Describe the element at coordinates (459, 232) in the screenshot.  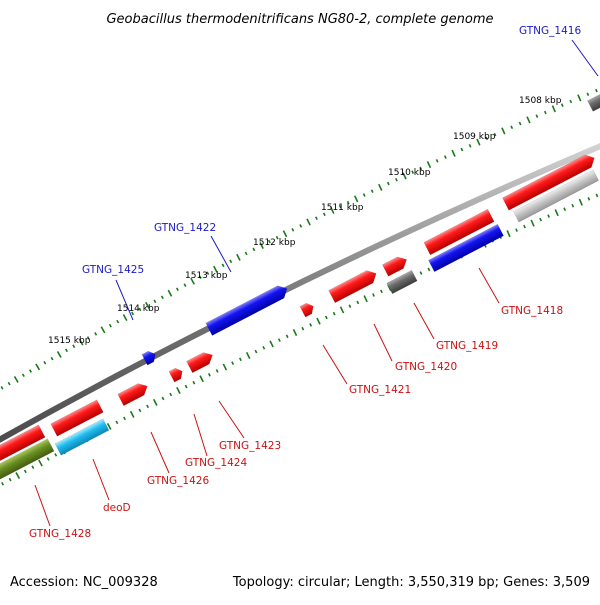
I see `gene-box-gtng-1418-top` at that location.